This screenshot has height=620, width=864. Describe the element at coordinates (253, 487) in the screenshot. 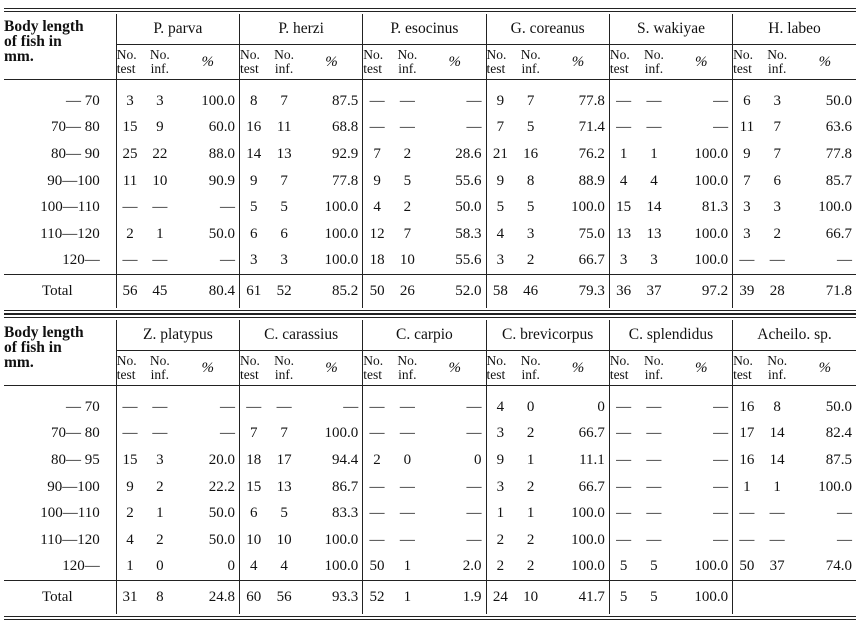

I see `cell-no-test: 15` at that location.